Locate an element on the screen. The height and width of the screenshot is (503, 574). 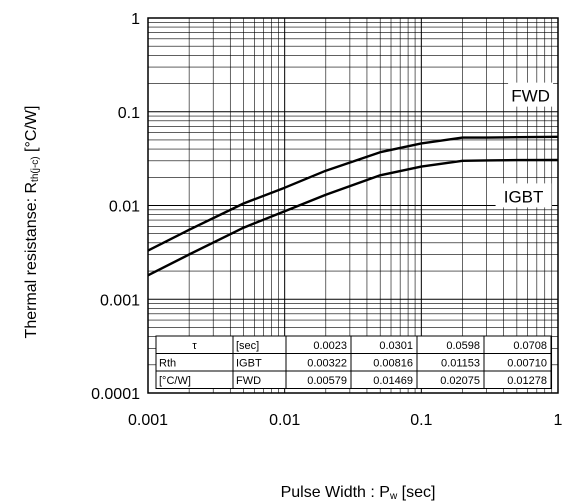
table-cell: 0.01153 is located at coordinates (460, 364).